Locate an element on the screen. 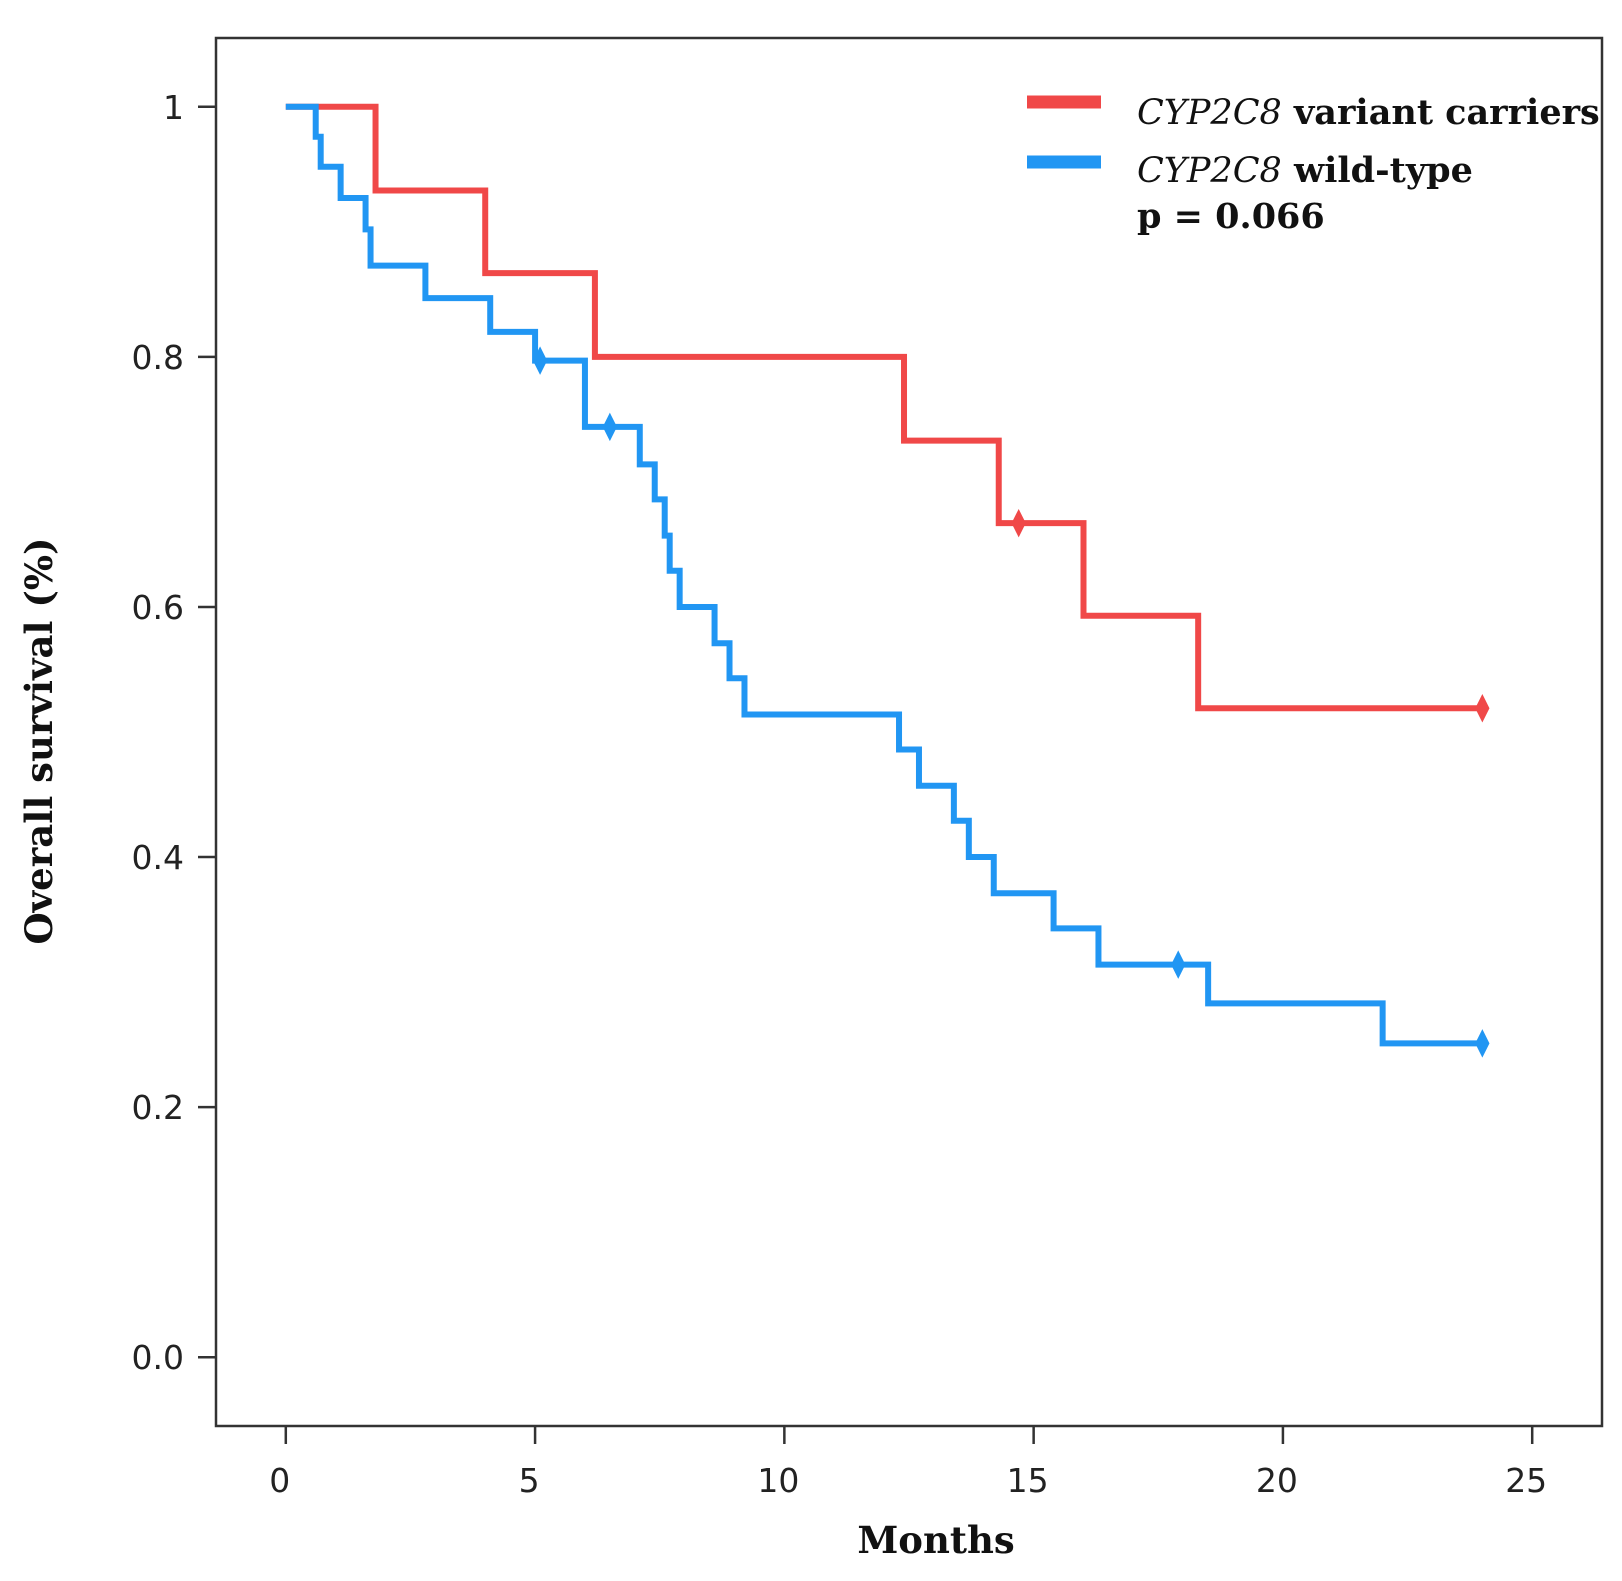 The image size is (1622, 1581). legend-label-wildtype: CYP2C8 wild-type is located at coordinates (1305, 170).